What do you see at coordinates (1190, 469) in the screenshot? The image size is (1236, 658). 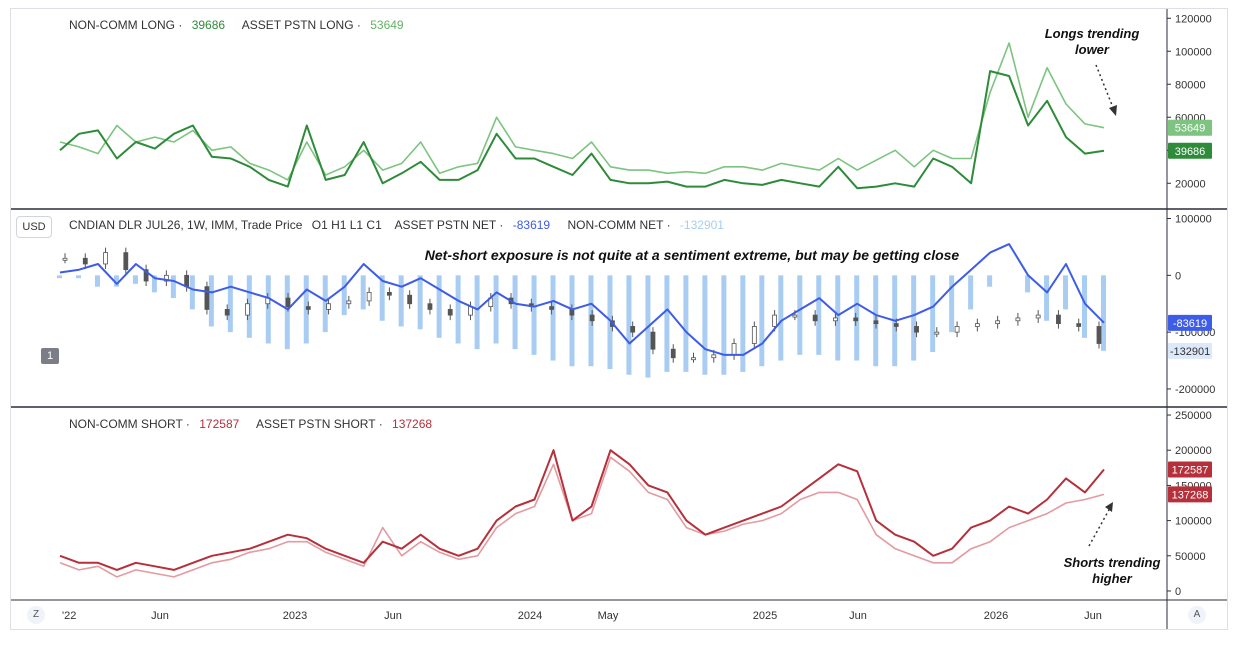 I see `noncomm-short-tag` at bounding box center [1190, 469].